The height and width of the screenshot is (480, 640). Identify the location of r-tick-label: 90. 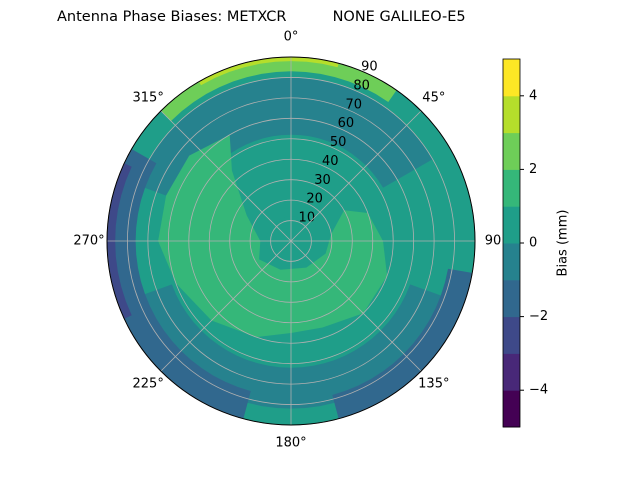
(369, 67).